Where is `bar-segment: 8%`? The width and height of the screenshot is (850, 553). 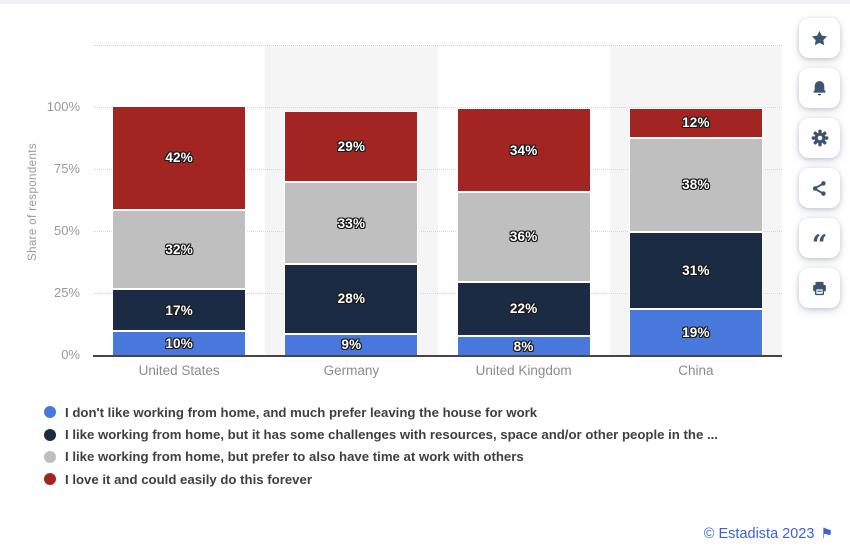
bar-segment: 8% is located at coordinates (523, 346).